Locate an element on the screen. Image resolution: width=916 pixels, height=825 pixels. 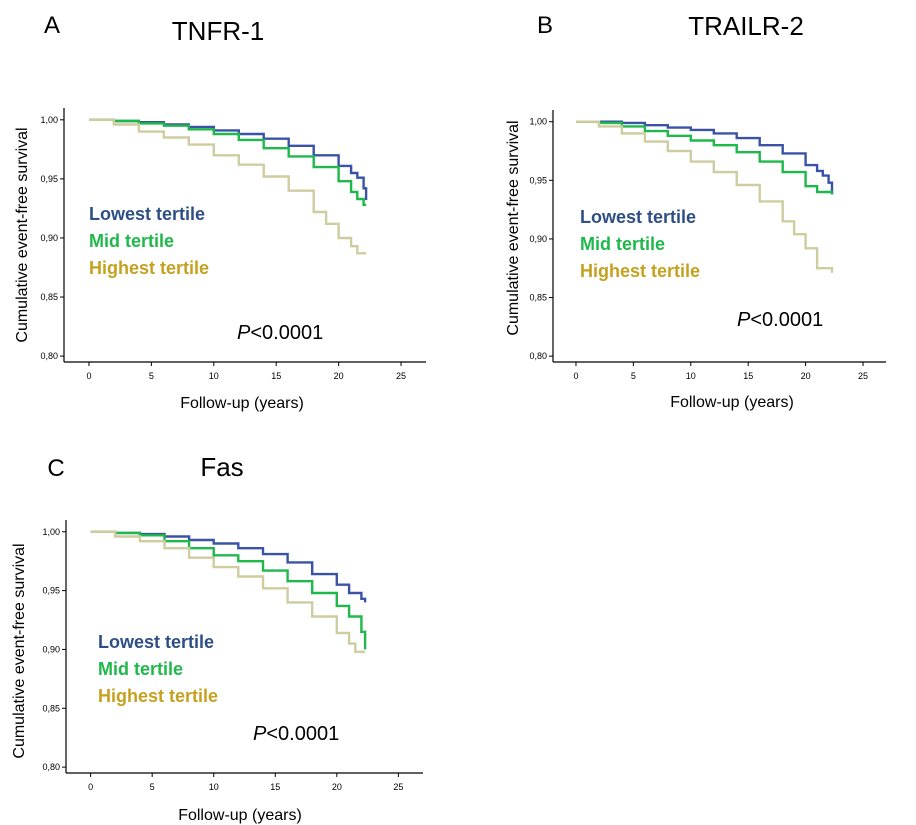
panel-title: Fas is located at coordinates (221, 467).